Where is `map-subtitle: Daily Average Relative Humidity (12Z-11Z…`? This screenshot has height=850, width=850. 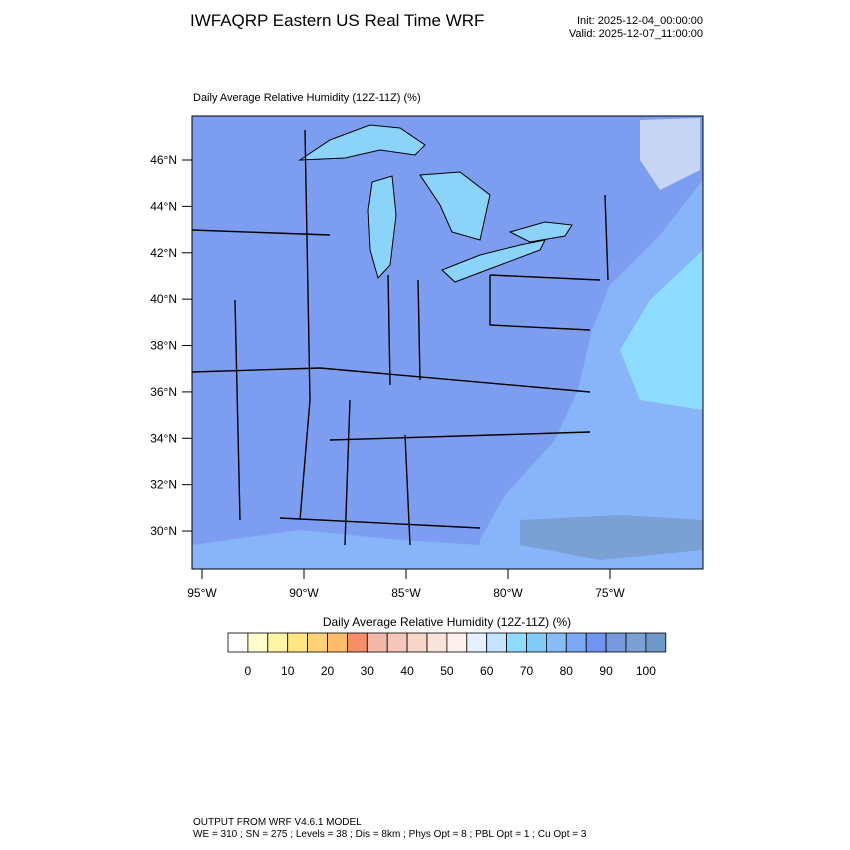 map-subtitle: Daily Average Relative Humidity (12Z-11Z… is located at coordinates (307, 98).